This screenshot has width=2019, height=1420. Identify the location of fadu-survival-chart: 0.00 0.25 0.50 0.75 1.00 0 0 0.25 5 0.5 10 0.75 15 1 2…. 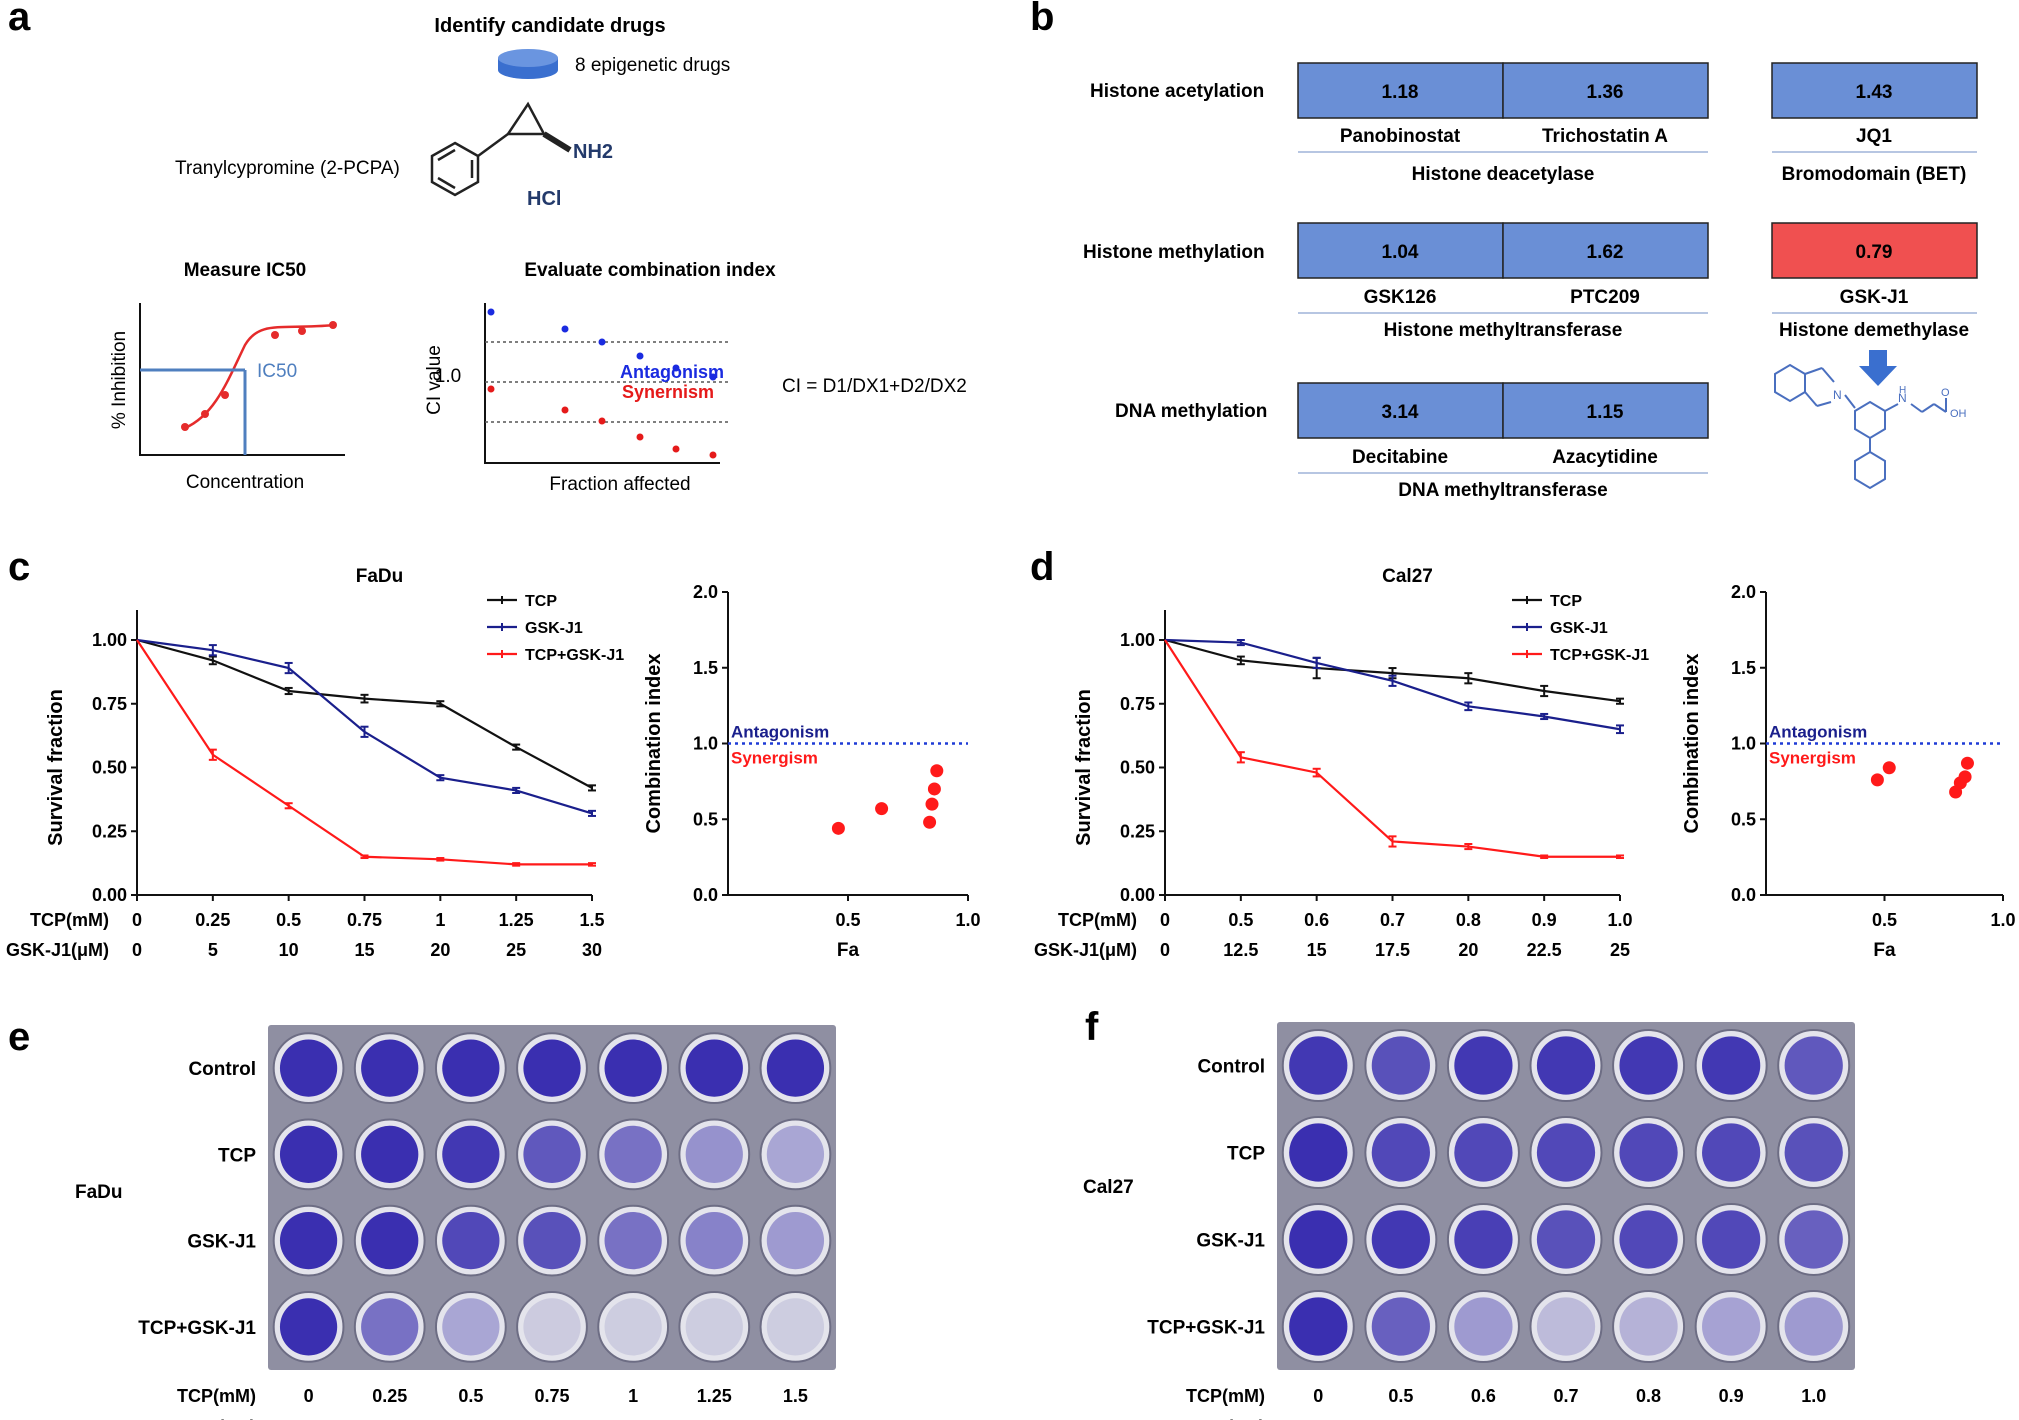
(315, 763).